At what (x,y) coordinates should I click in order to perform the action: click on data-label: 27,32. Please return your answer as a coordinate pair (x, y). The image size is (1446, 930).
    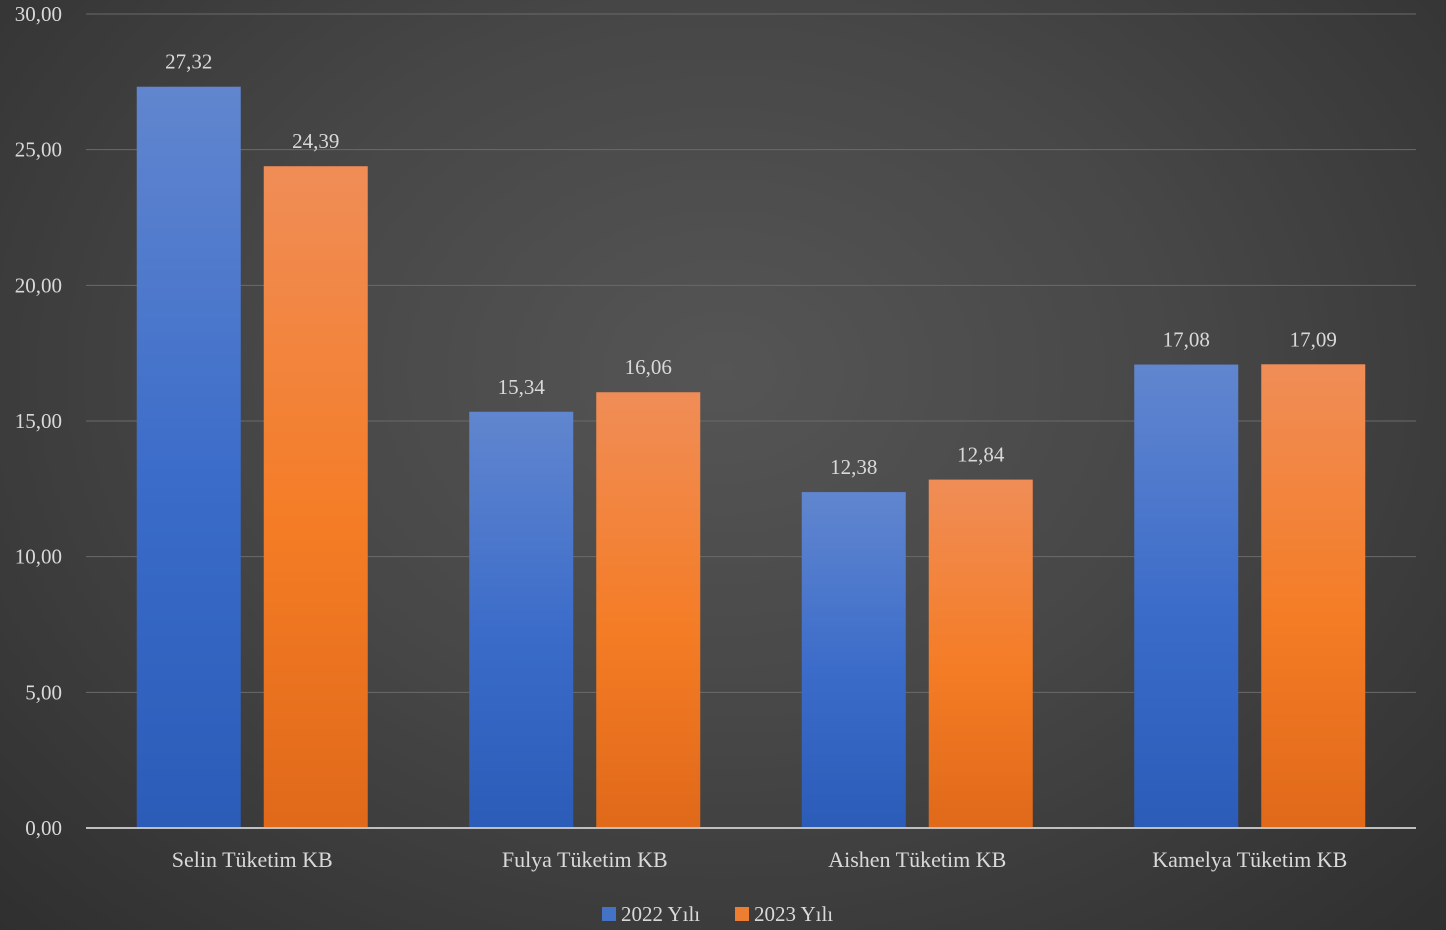
    Looking at the image, I should click on (188, 62).